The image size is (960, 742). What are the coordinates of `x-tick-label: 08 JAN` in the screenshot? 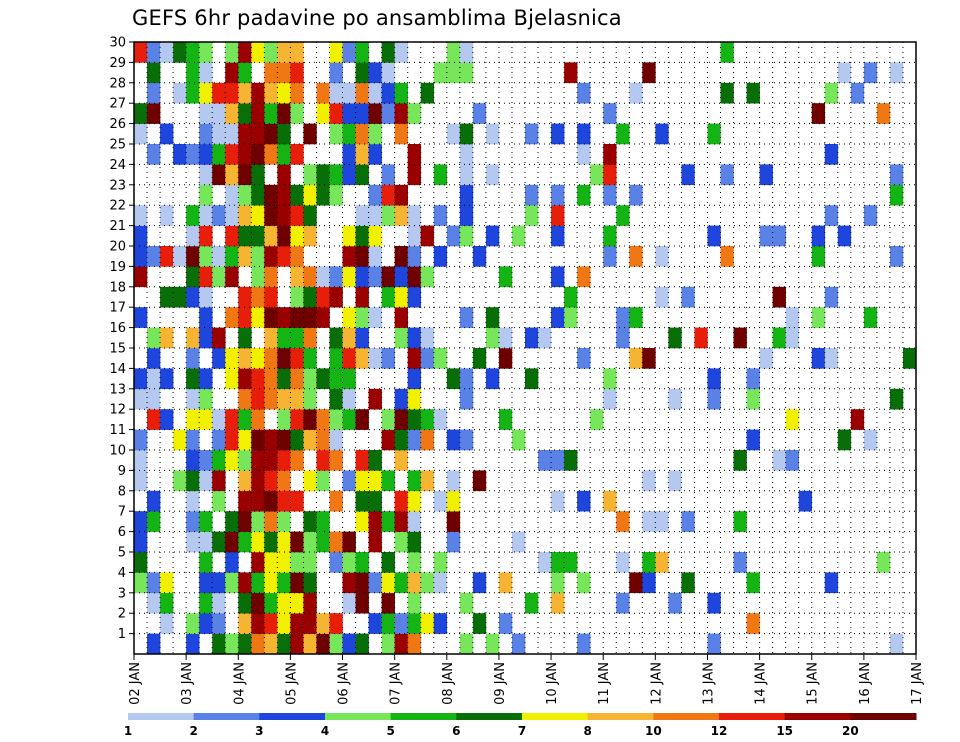 It's located at (448, 683).